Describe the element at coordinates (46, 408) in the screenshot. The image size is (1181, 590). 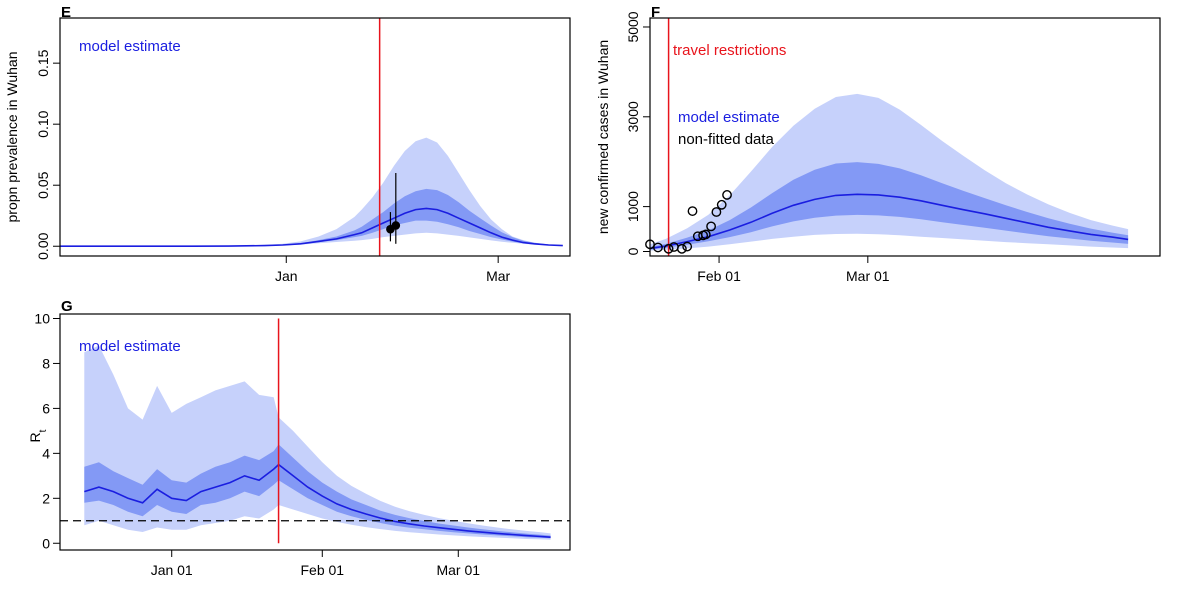
I see `panel-g-ytick-label-3: 6` at that location.